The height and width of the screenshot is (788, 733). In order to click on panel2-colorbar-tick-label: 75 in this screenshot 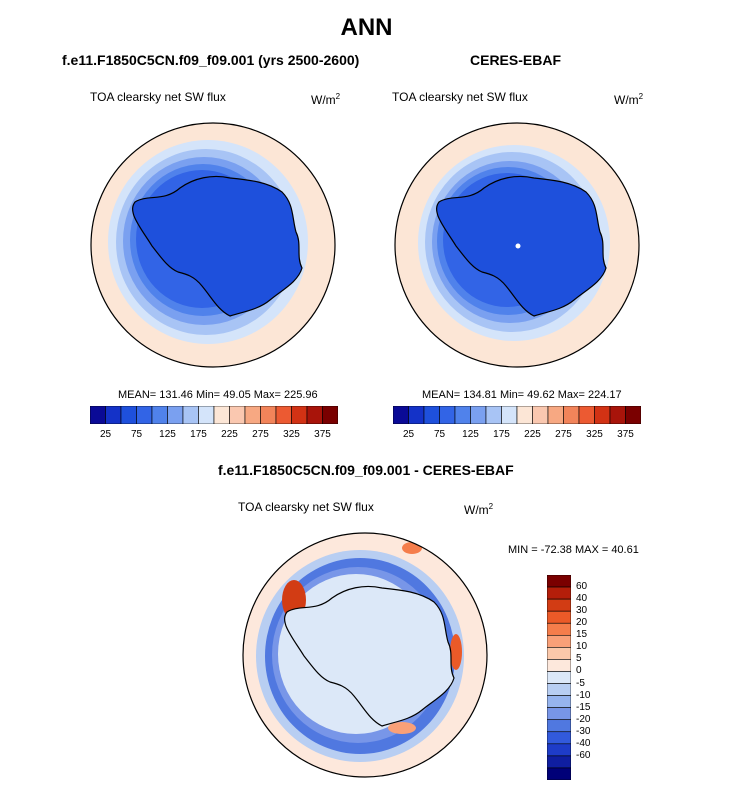, I will do `click(439, 434)`.